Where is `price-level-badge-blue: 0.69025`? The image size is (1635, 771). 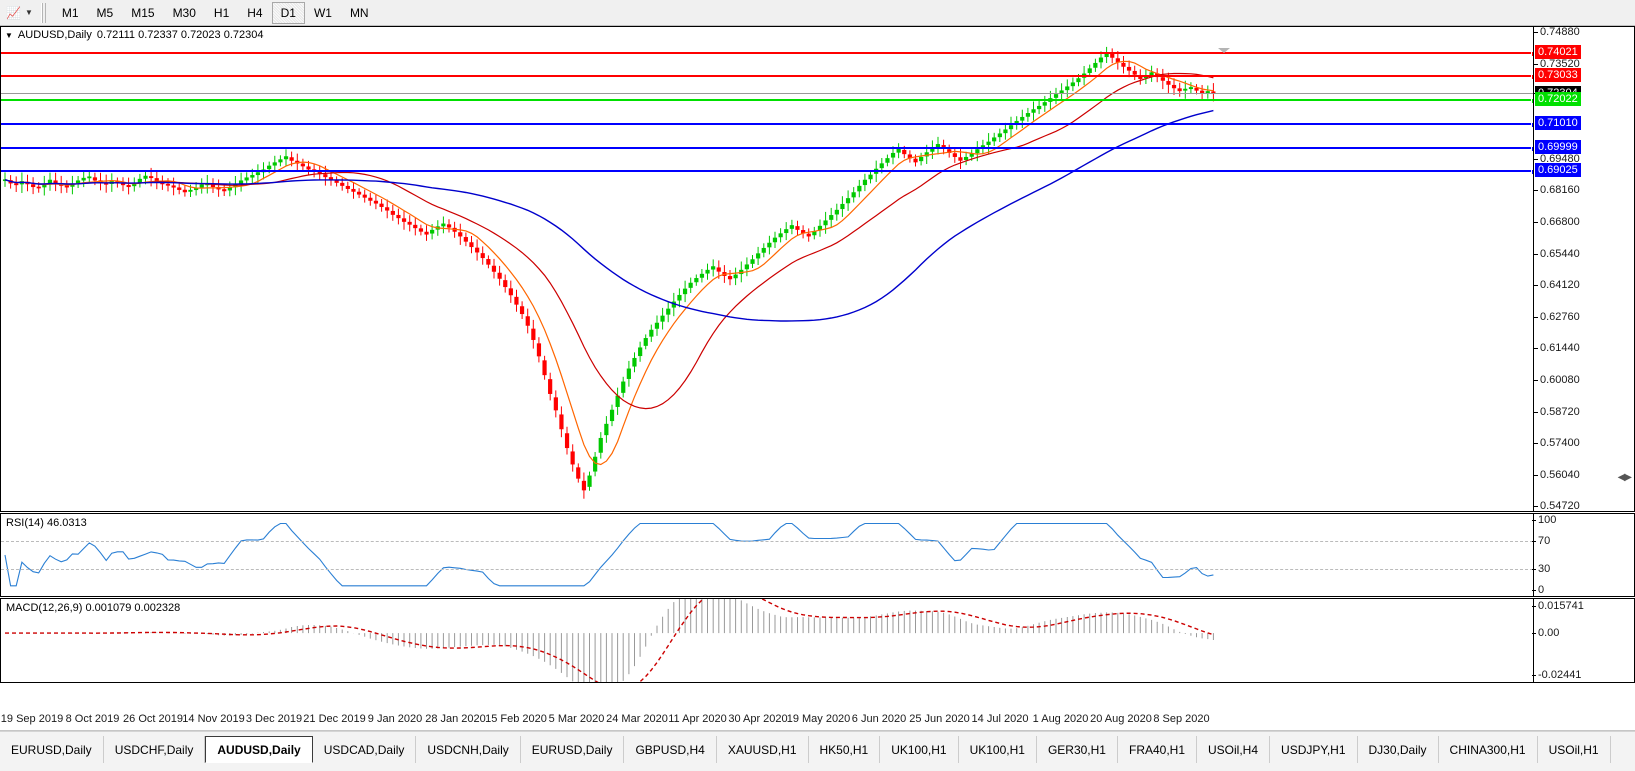 price-level-badge-blue: 0.69025 is located at coordinates (1558, 169).